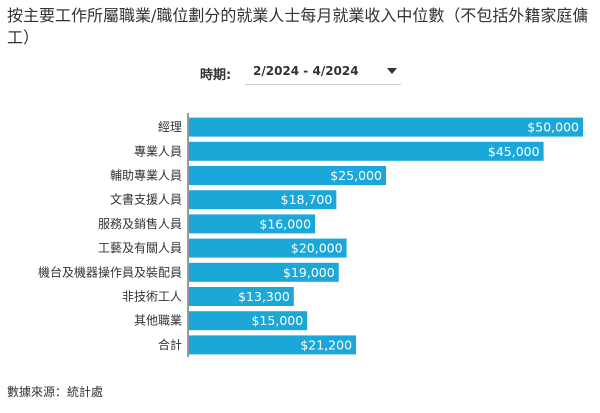 This screenshot has width=600, height=413. What do you see at coordinates (356, 175) in the screenshot?
I see `value-label: $25,000` at bounding box center [356, 175].